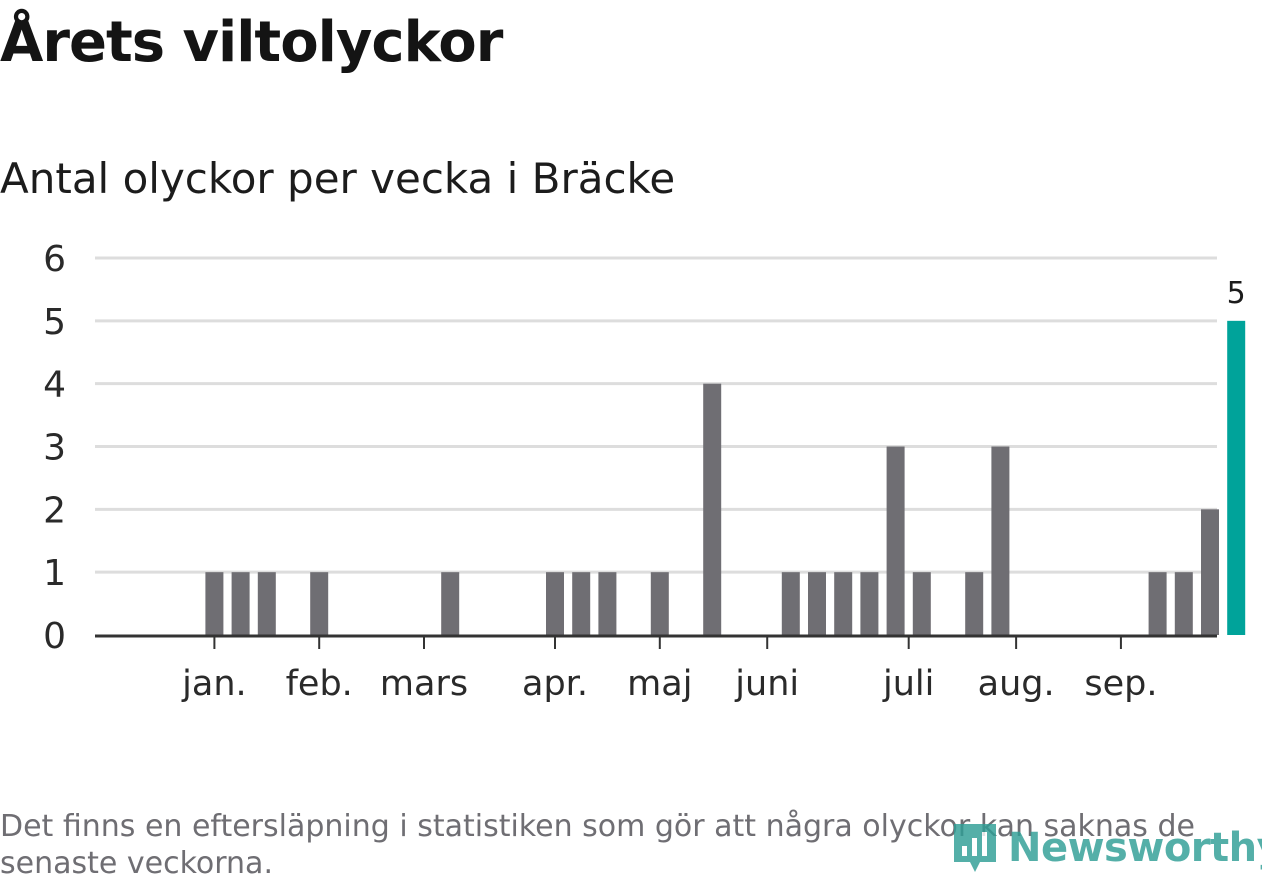 This screenshot has width=1262, height=882. Describe the element at coordinates (213, 684) in the screenshot. I see `x-tick-label: jan.` at that location.